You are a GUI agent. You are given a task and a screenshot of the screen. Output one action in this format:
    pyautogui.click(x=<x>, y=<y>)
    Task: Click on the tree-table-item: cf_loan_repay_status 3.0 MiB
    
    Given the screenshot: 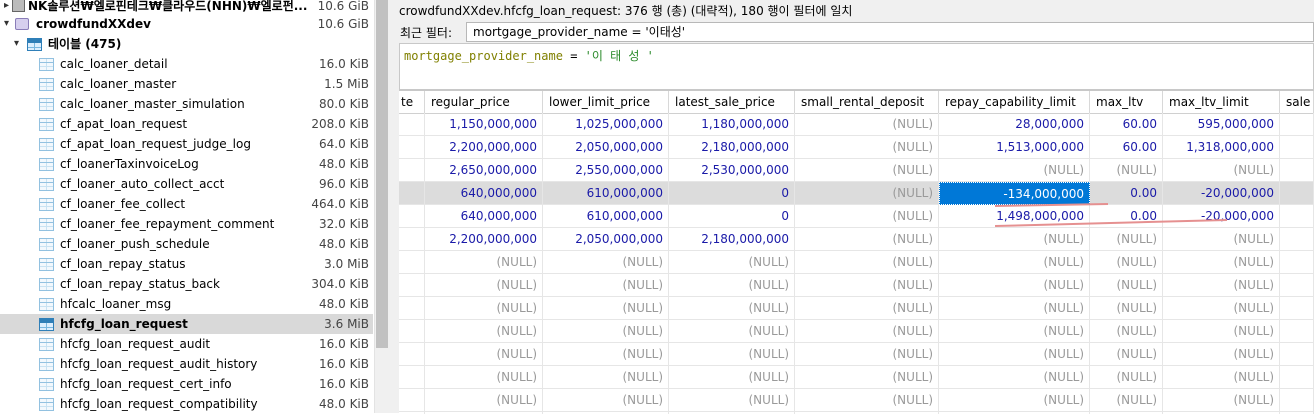 What is the action you would take?
    pyautogui.click(x=186, y=264)
    